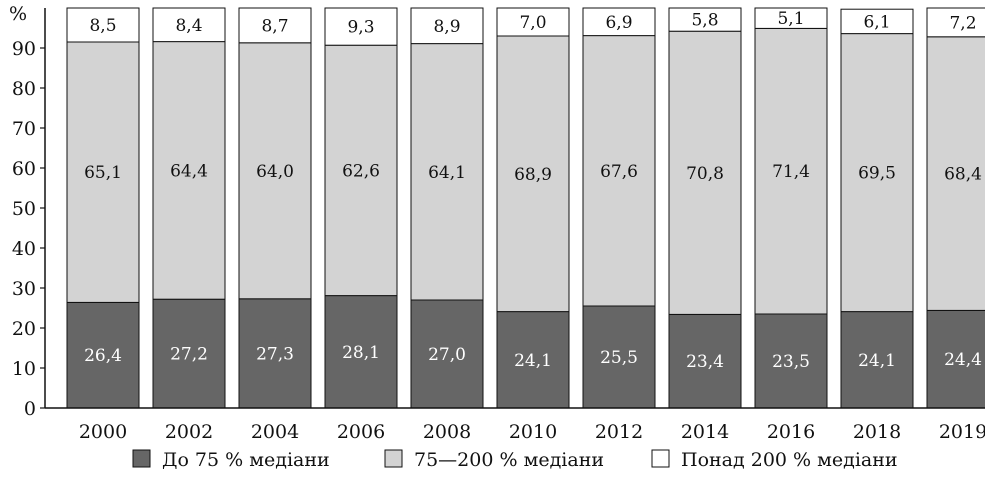  What do you see at coordinates (246, 460) in the screenshot?
I see `legend-label: До 75 % медіани` at bounding box center [246, 460].